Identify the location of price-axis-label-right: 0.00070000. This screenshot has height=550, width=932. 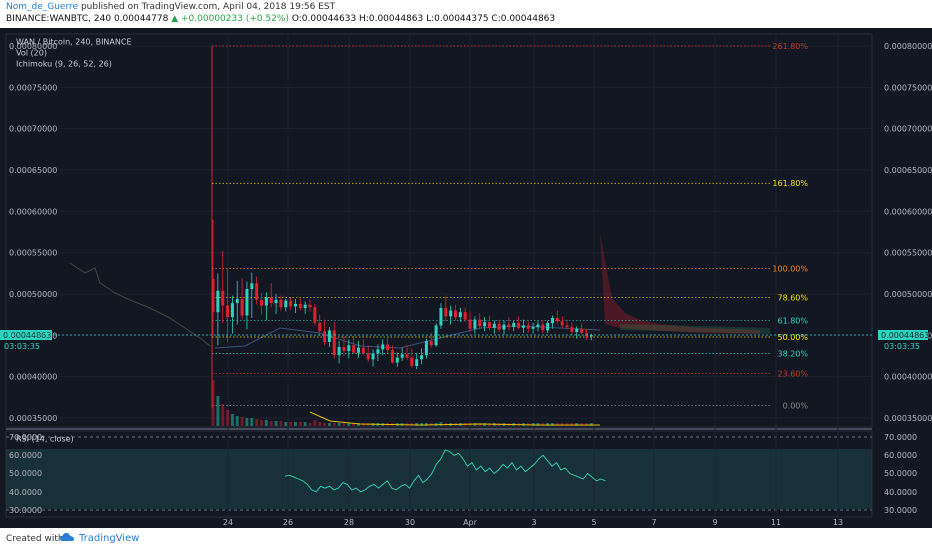
(908, 129).